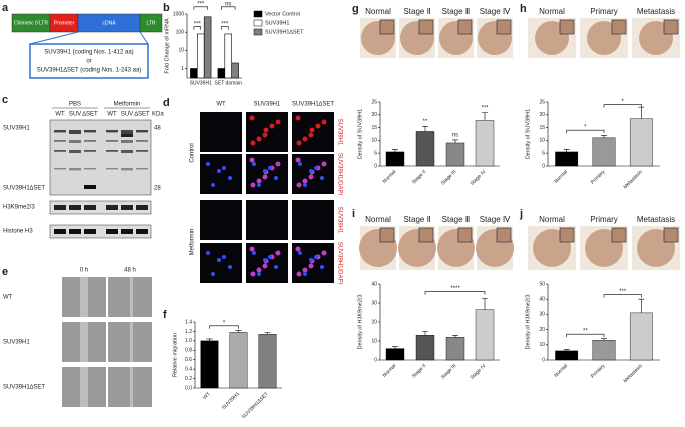 This screenshot has height=427, width=685. What do you see at coordinates (88, 53) in the screenshot?
I see `insert-text: SUV39H1 (coding Nos. 1-412 aa)` at bounding box center [88, 53].